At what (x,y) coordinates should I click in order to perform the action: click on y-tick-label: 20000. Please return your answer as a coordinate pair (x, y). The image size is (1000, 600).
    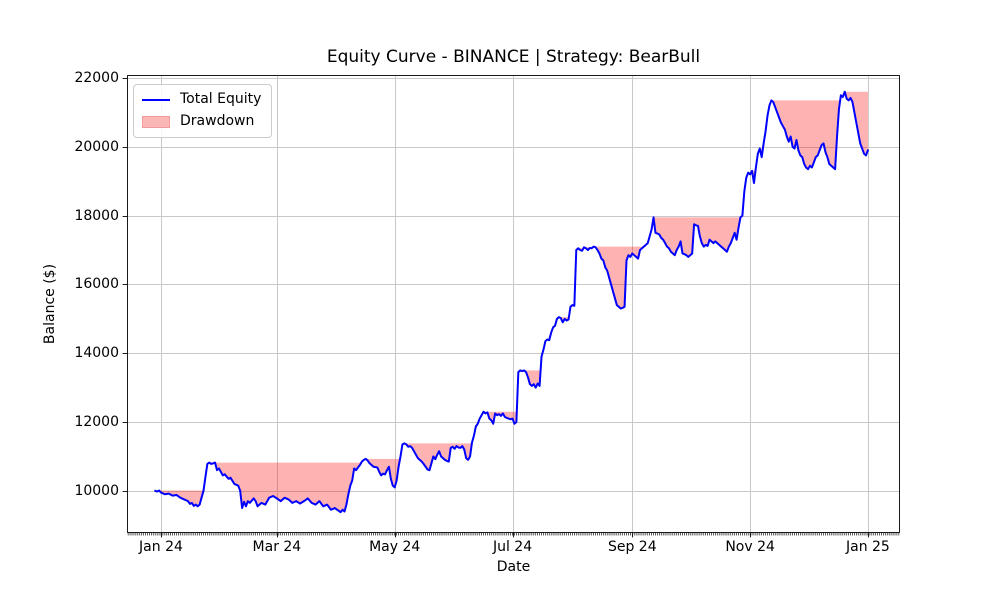
    Looking at the image, I should click on (96, 146).